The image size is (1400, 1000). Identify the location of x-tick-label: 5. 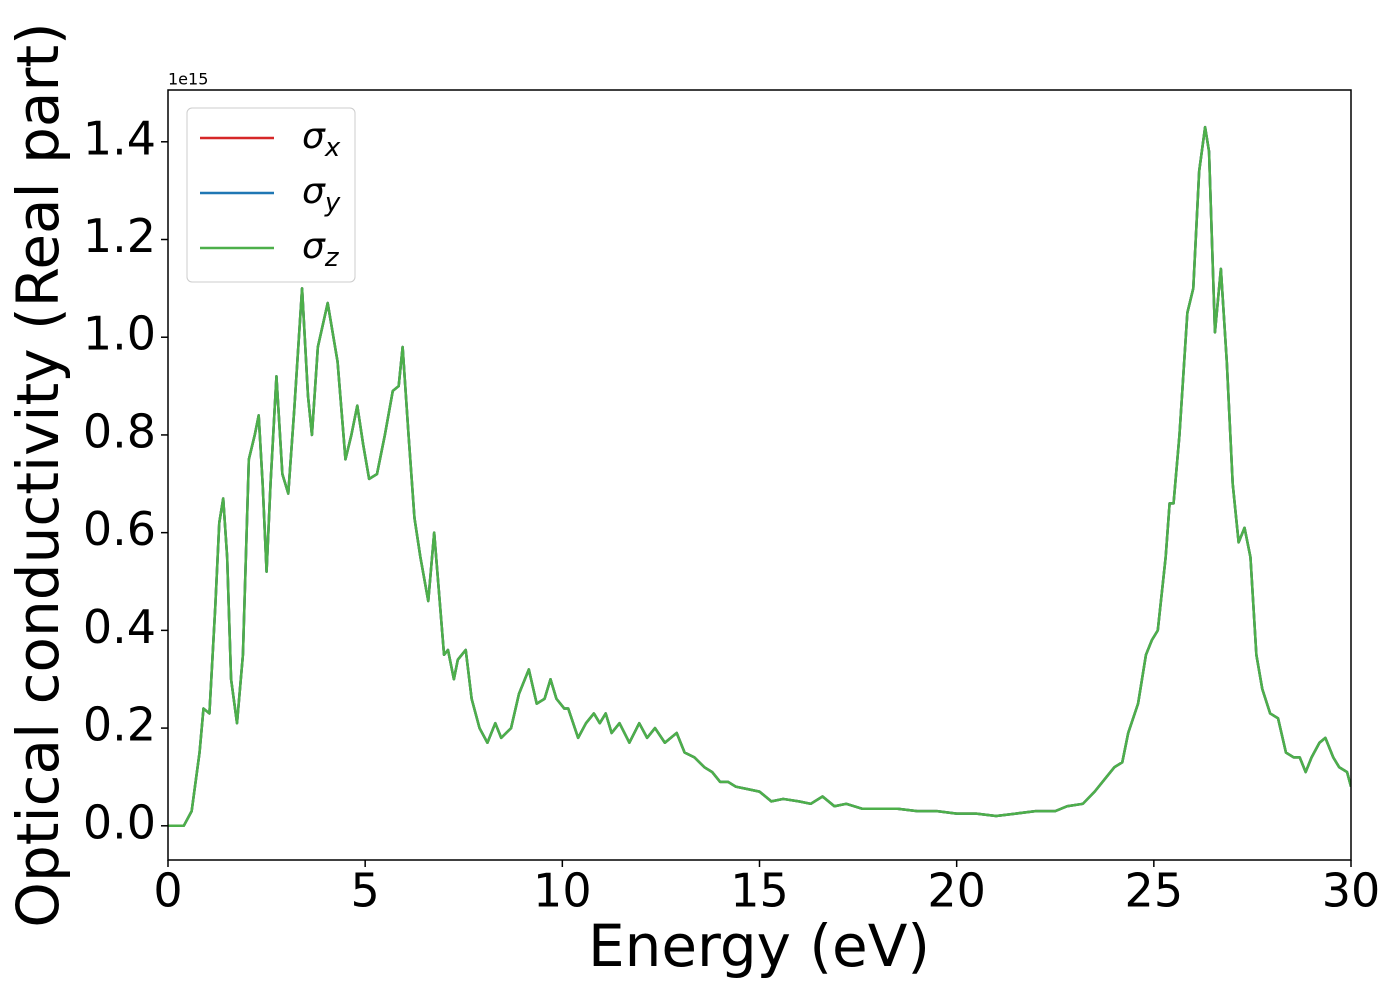
(365, 891).